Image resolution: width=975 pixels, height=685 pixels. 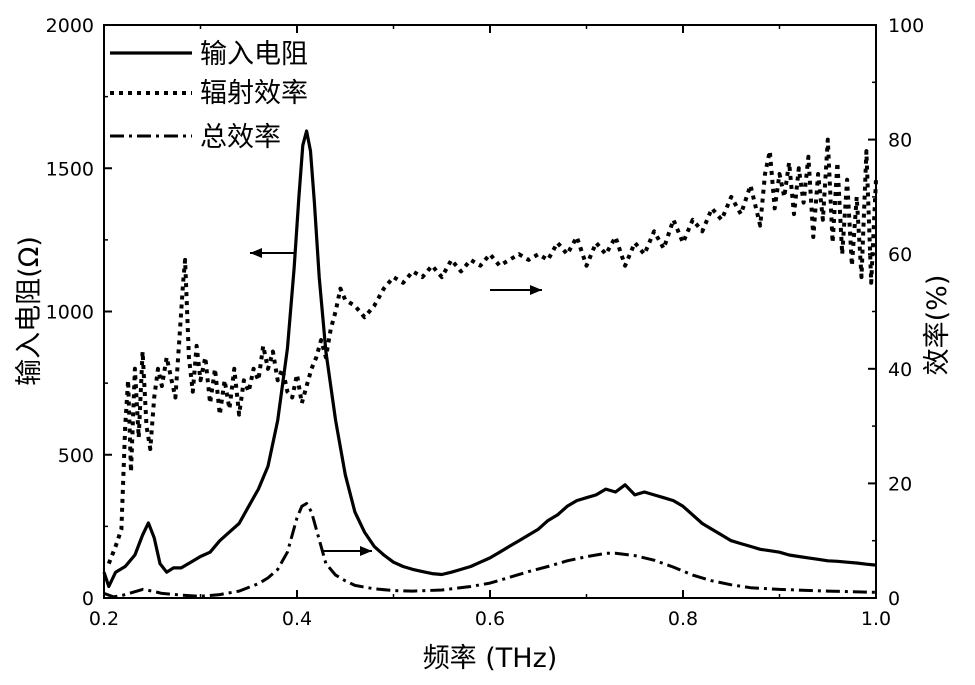 I want to click on legend-label-radiation-efficiency: 辐射效率, so click(x=254, y=93).